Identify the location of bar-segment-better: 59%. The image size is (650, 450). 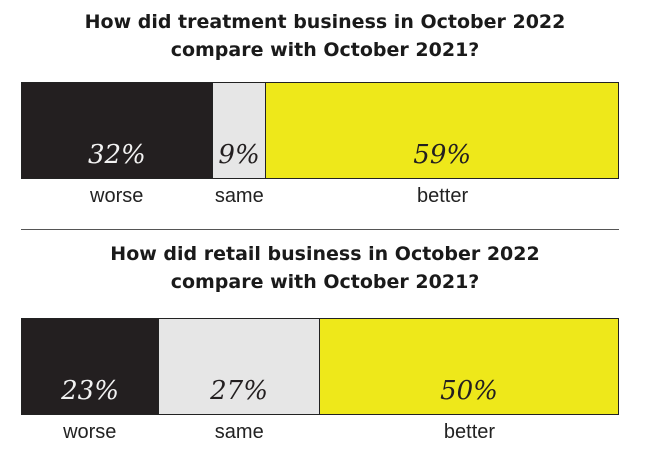
(442, 130).